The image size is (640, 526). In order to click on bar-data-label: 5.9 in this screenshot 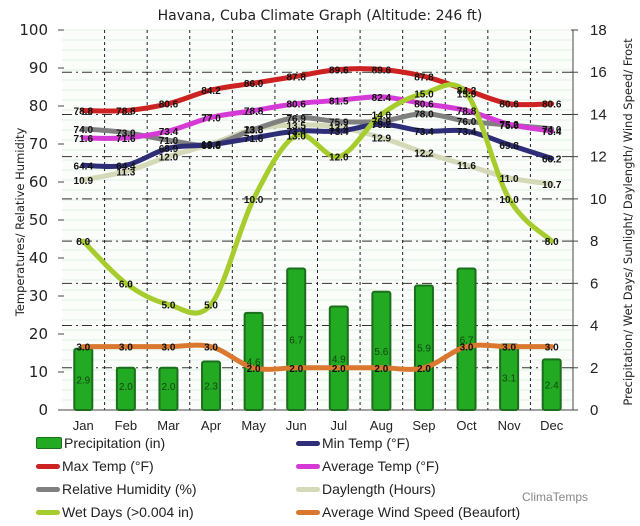, I will do `click(424, 349)`.